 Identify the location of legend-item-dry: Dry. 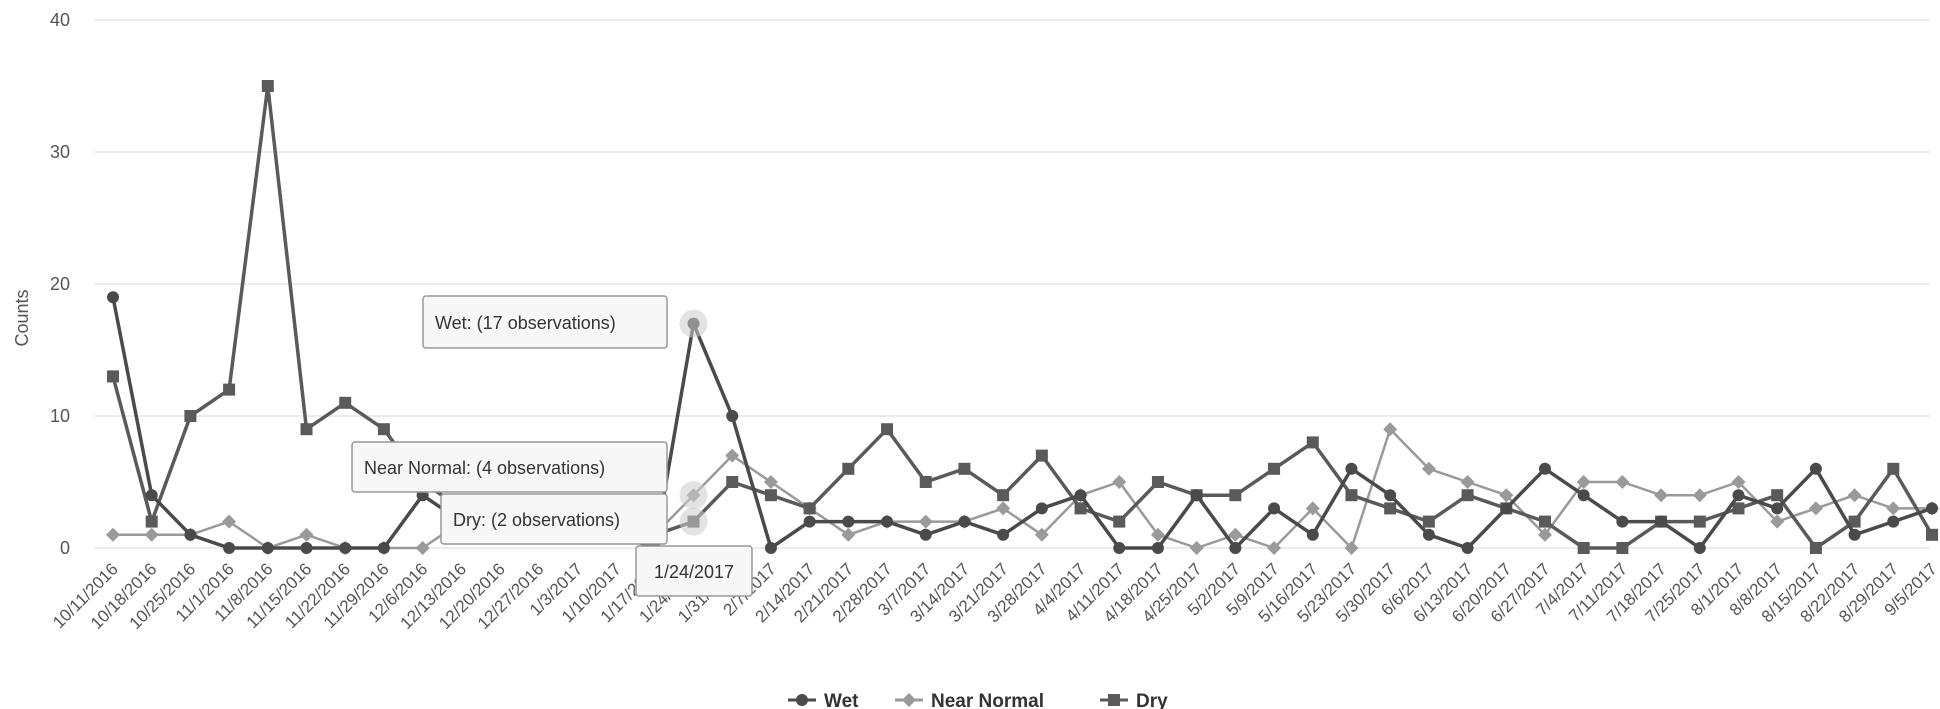
(1134, 700).